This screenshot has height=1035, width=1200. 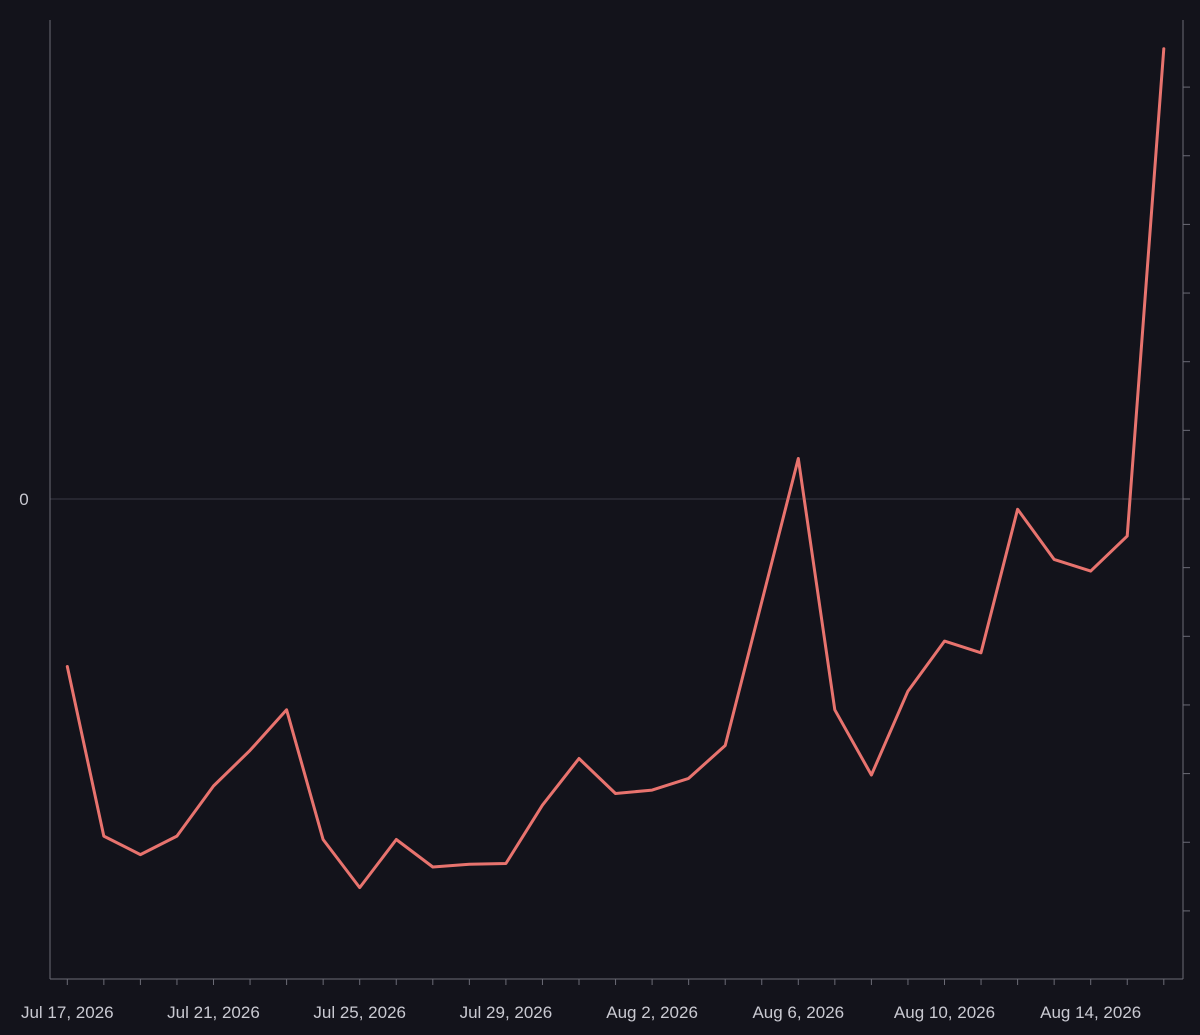 I want to click on x-tick-label: Aug 2, 2026, so click(x=652, y=1012).